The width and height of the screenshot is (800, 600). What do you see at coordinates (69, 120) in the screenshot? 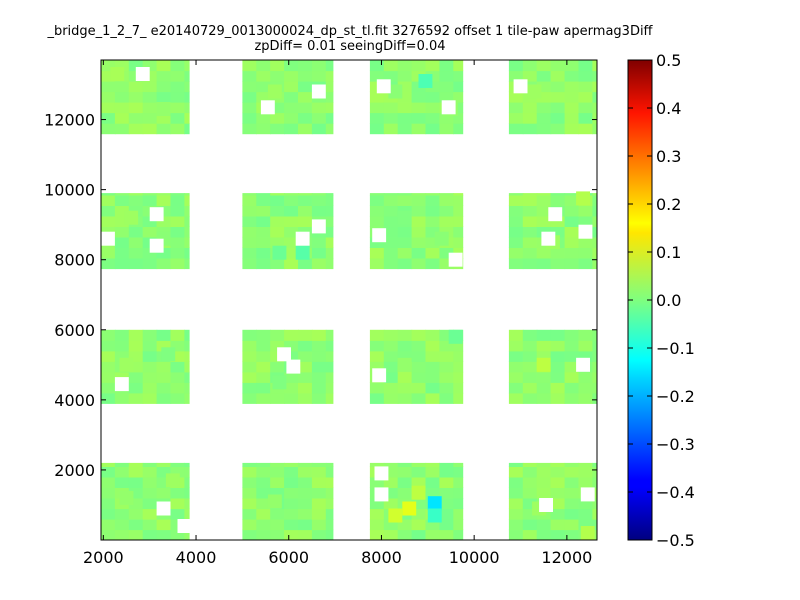
I see `y-tick-label: 12000` at bounding box center [69, 120].